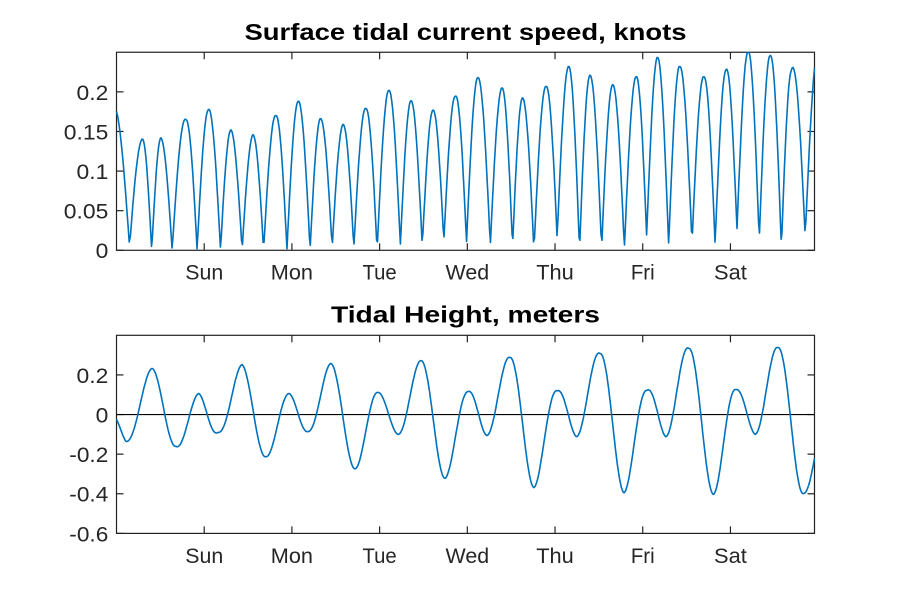 The height and width of the screenshot is (600, 900). What do you see at coordinates (466, 32) in the screenshot?
I see `svg-text:Surface tidal current speed, k: Surface tidal current speed, knots` at bounding box center [466, 32].